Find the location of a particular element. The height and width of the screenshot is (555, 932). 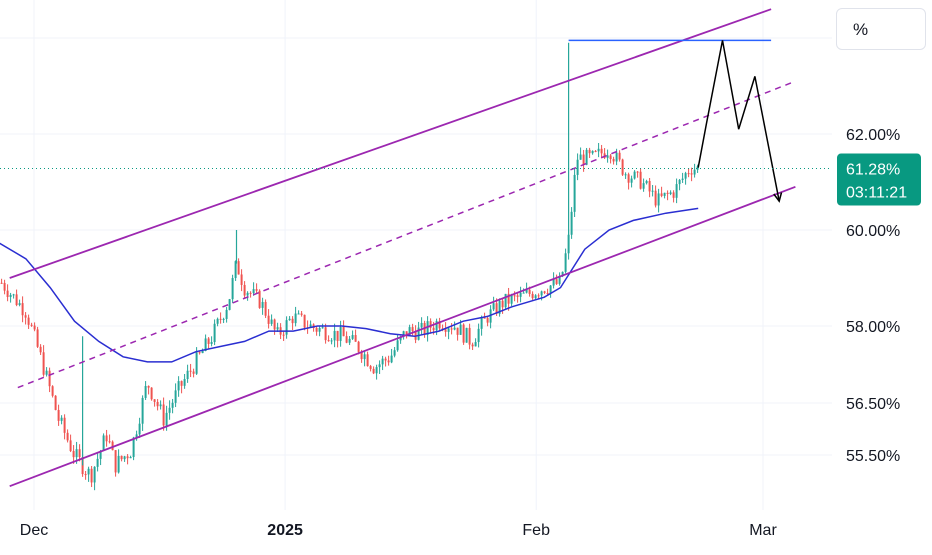

y-tick-label: 55.50% is located at coordinates (873, 456).